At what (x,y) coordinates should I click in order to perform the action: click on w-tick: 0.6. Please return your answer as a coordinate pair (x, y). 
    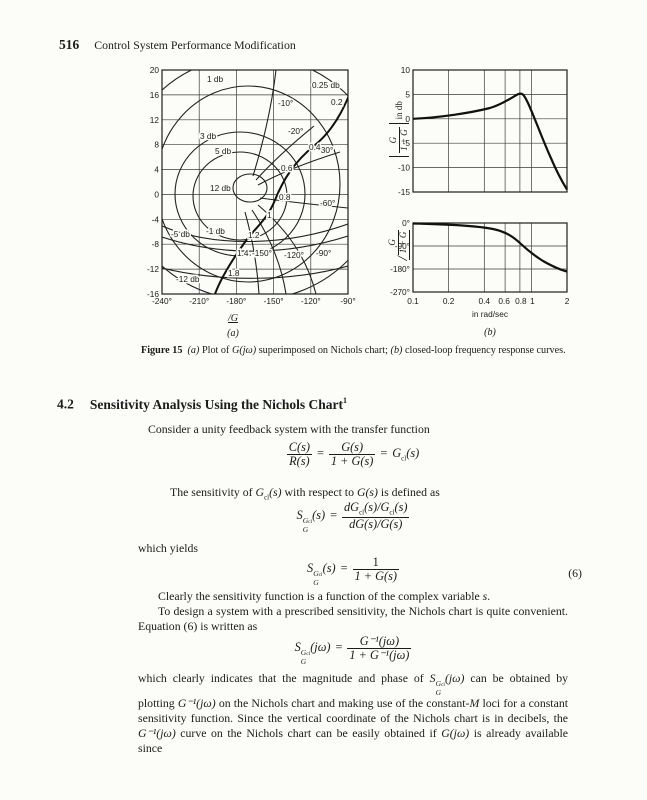
    Looking at the image, I should click on (504, 301).